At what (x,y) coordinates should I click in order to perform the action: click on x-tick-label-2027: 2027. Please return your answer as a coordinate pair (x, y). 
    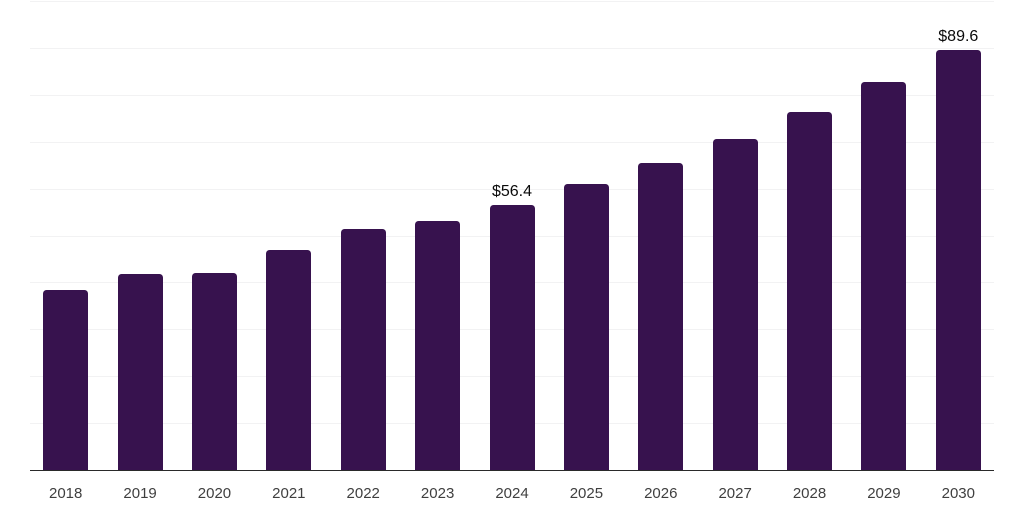
    Looking at the image, I should click on (735, 493).